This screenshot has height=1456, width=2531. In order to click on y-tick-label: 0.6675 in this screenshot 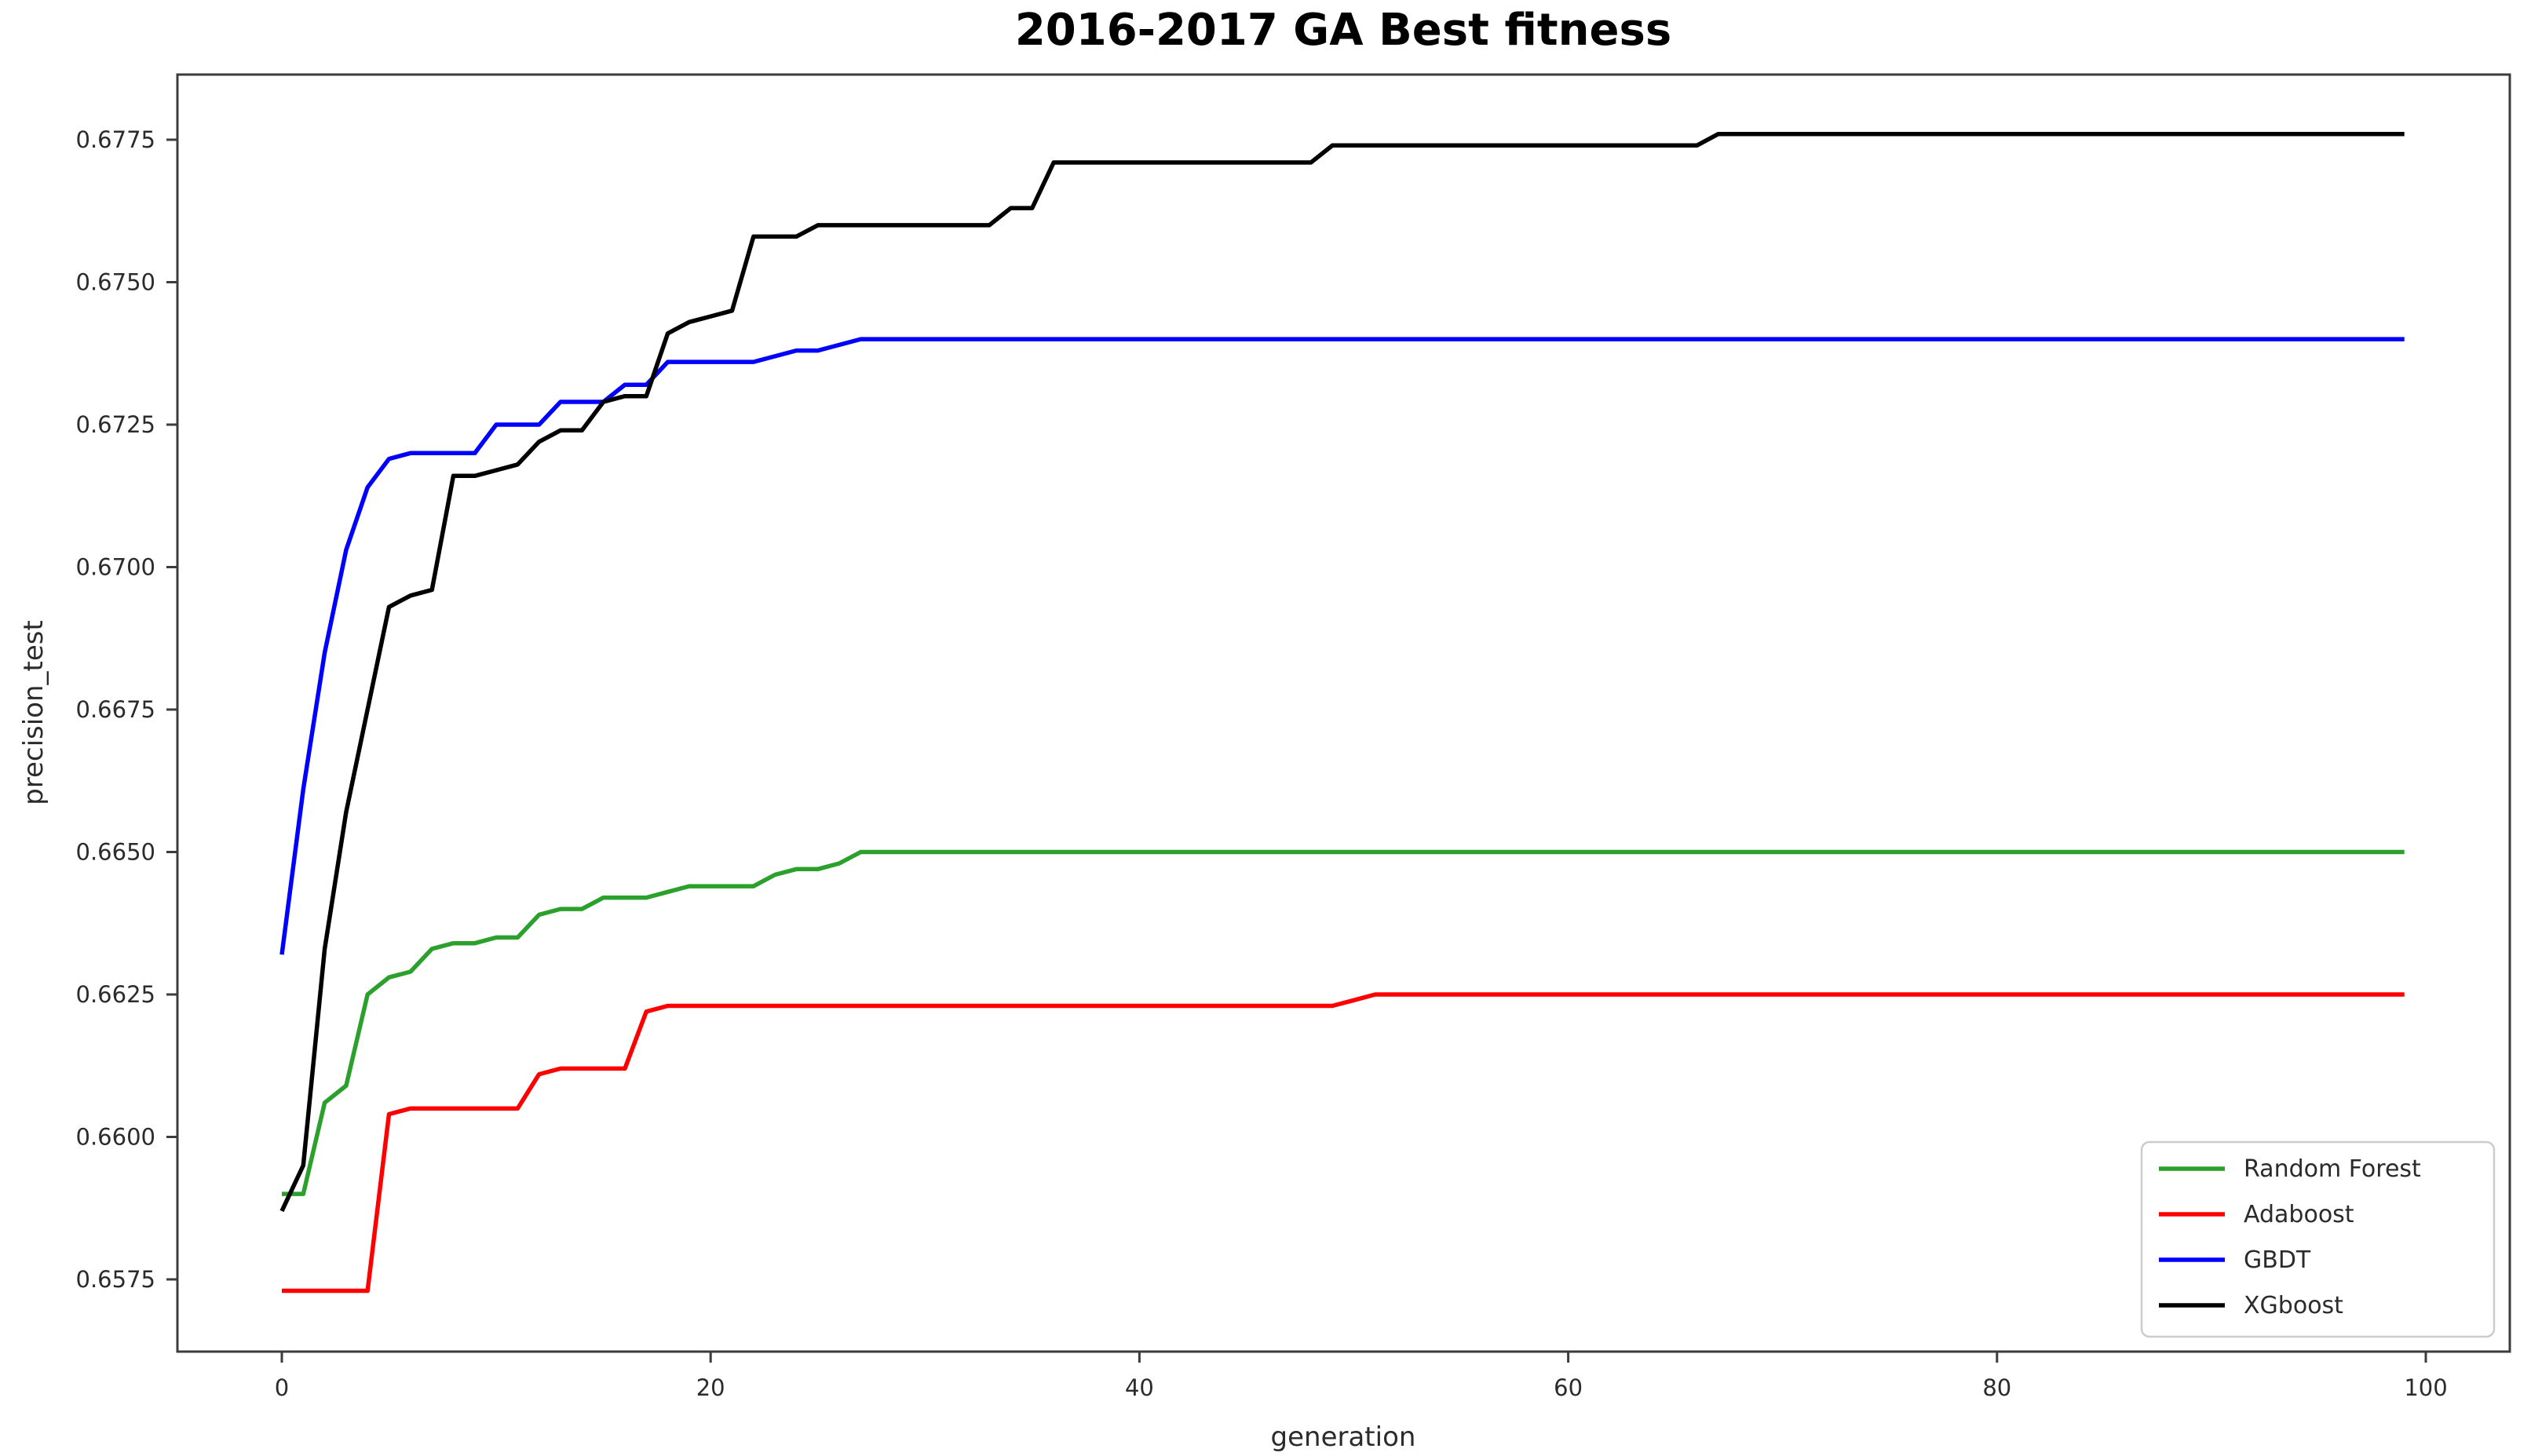, I will do `click(116, 709)`.